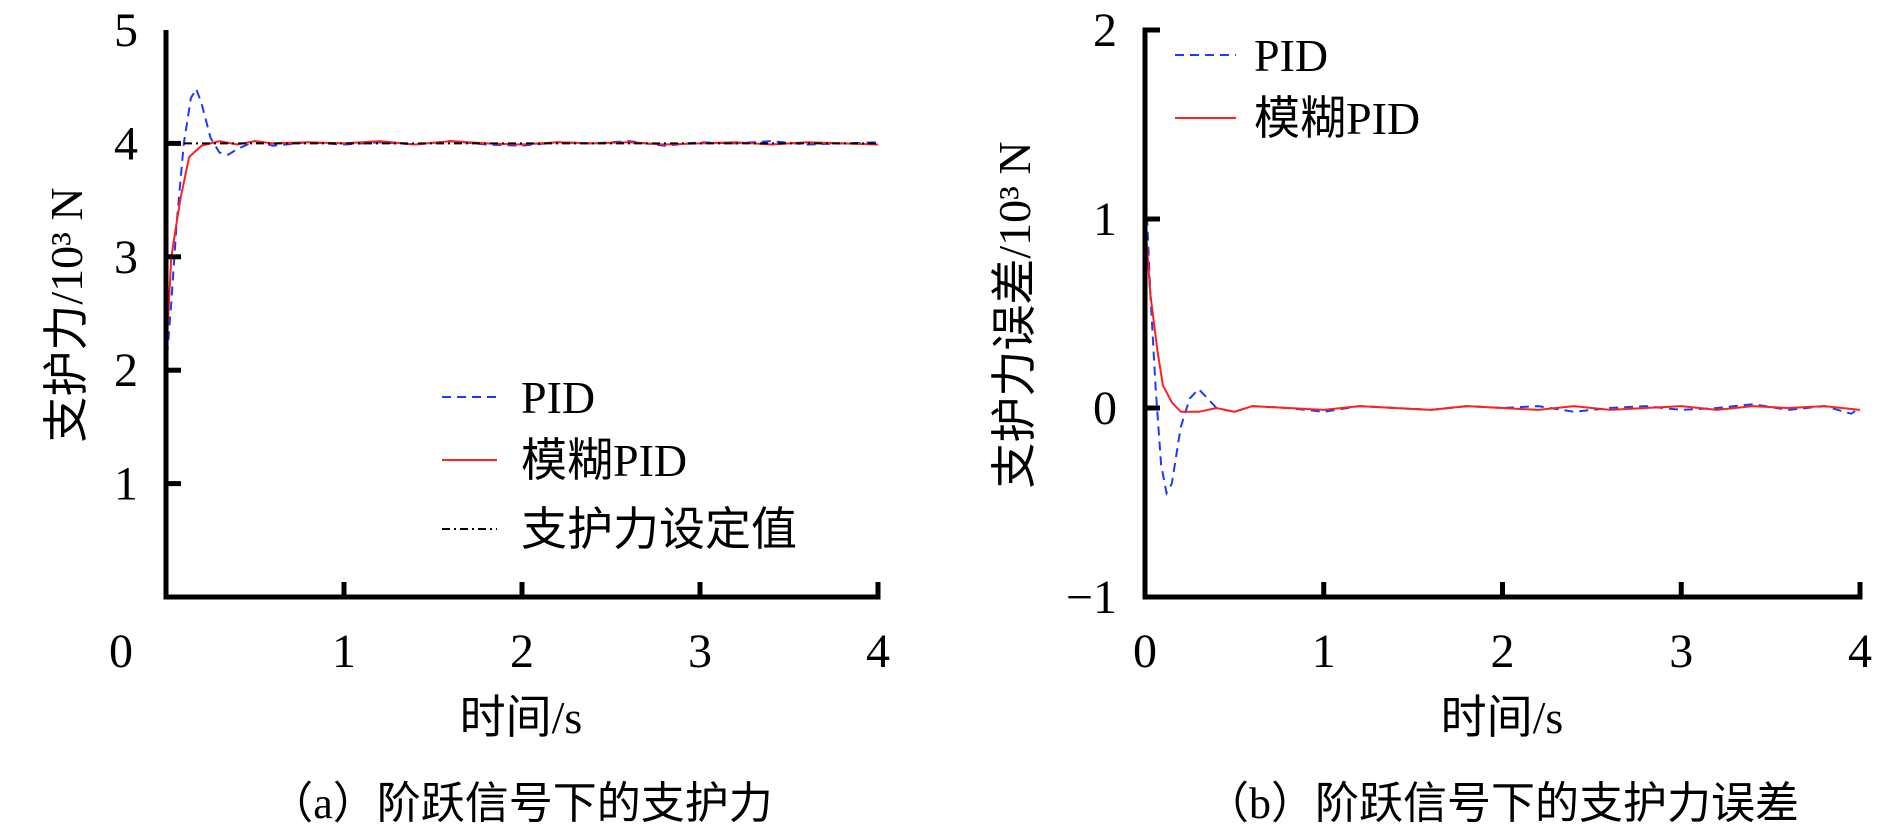  What do you see at coordinates (1091, 597) in the screenshot?
I see `y-tick-label: −1` at bounding box center [1091, 597].